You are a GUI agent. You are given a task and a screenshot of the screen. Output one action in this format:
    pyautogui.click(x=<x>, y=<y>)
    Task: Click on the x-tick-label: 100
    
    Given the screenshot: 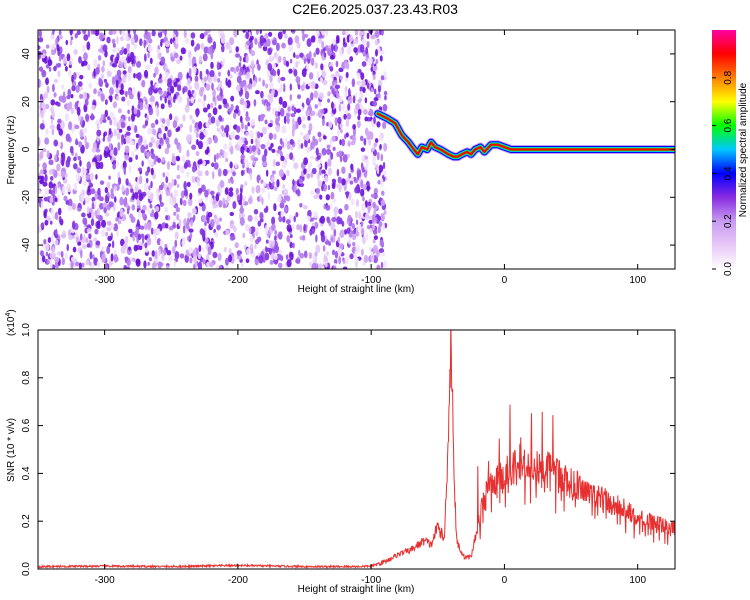 What is the action you would take?
    pyautogui.click(x=637, y=580)
    